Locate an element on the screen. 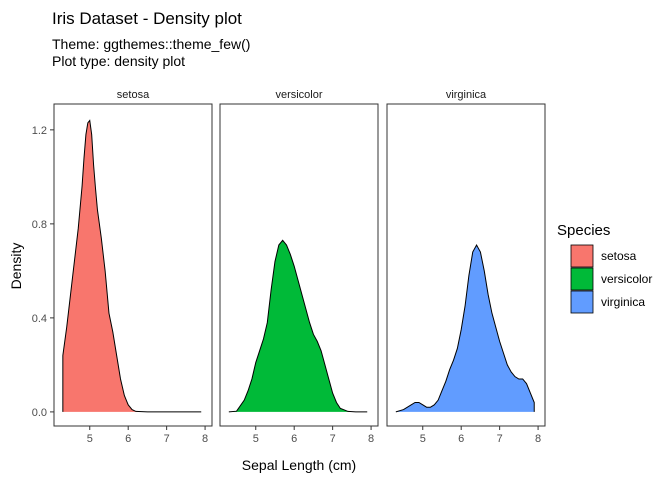 The height and width of the screenshot is (480, 672). legend-label-versicolor: versicolor is located at coordinates (626, 279).